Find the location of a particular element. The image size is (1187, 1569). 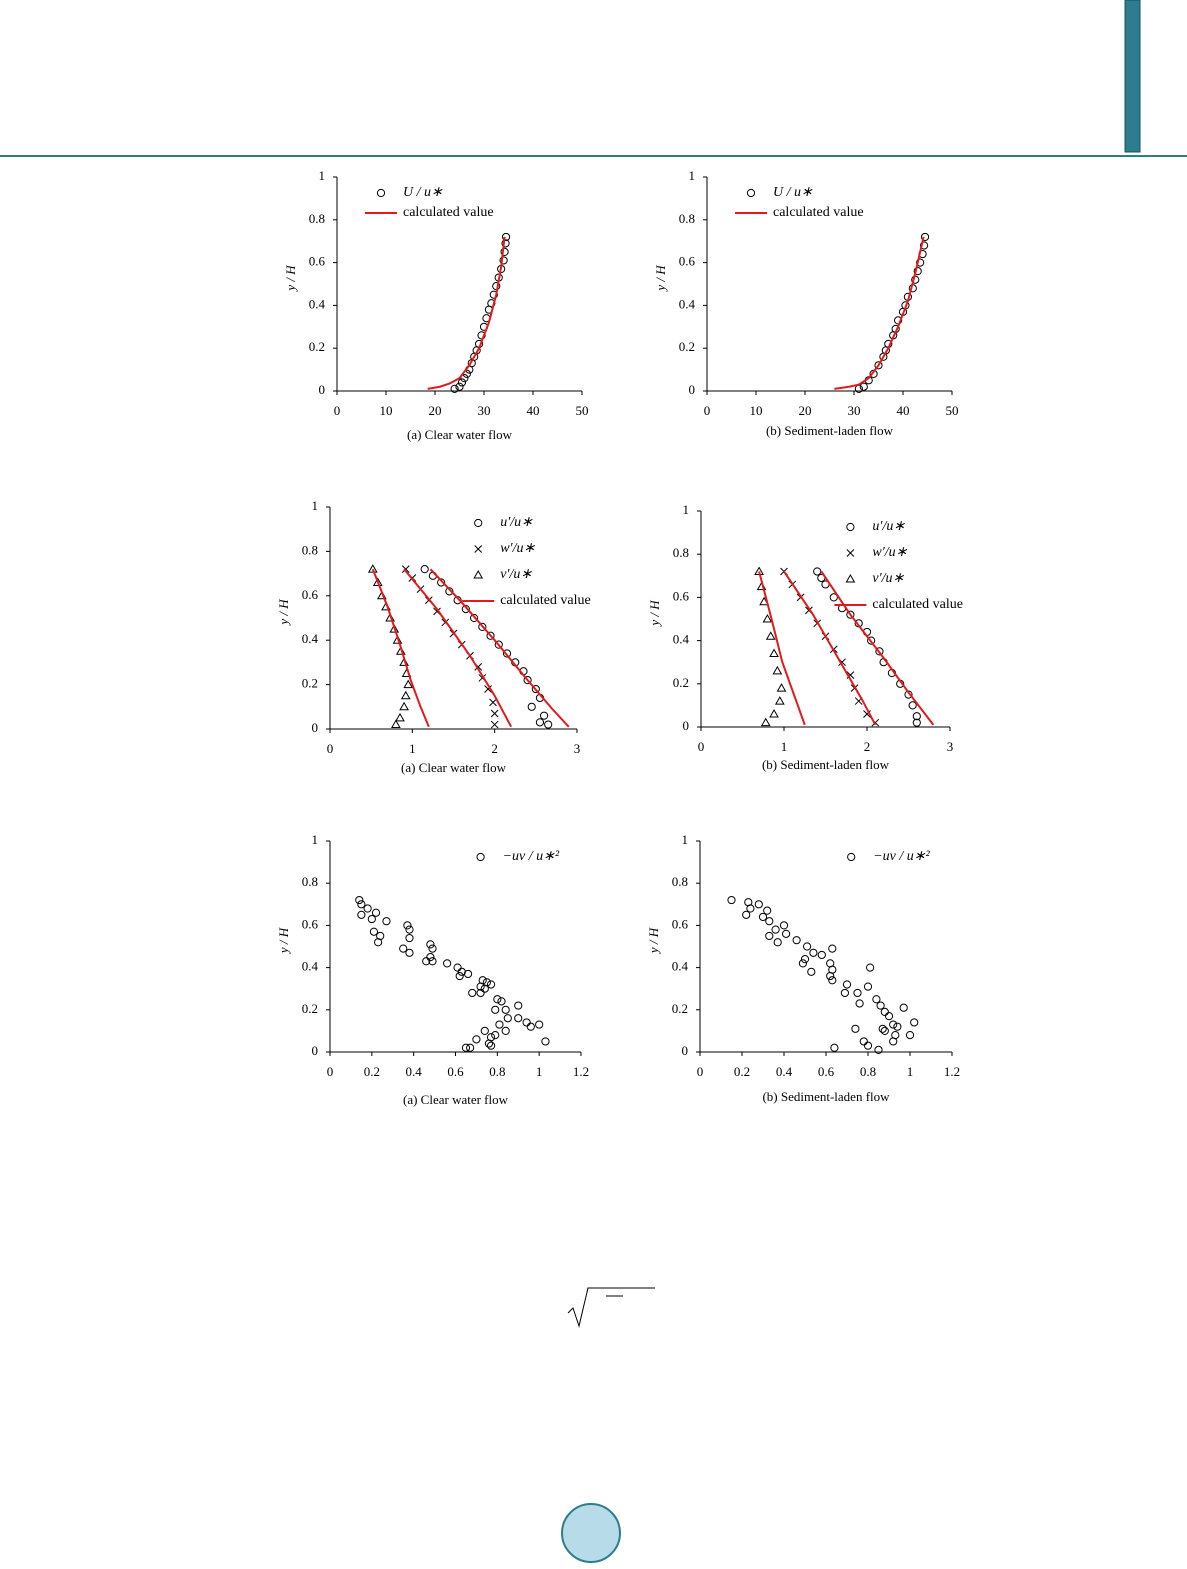

legend-label: U / u∗ is located at coordinates (793, 192).